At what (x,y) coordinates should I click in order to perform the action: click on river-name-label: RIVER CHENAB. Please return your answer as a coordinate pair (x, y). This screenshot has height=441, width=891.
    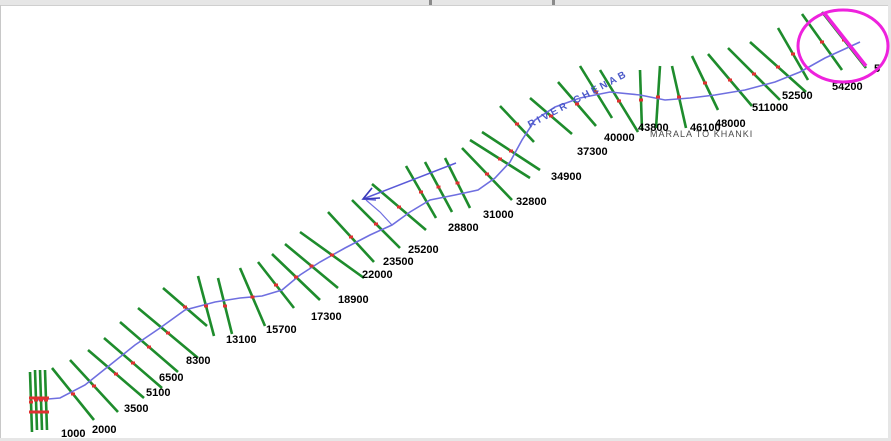
    Looking at the image, I should click on (578, 99).